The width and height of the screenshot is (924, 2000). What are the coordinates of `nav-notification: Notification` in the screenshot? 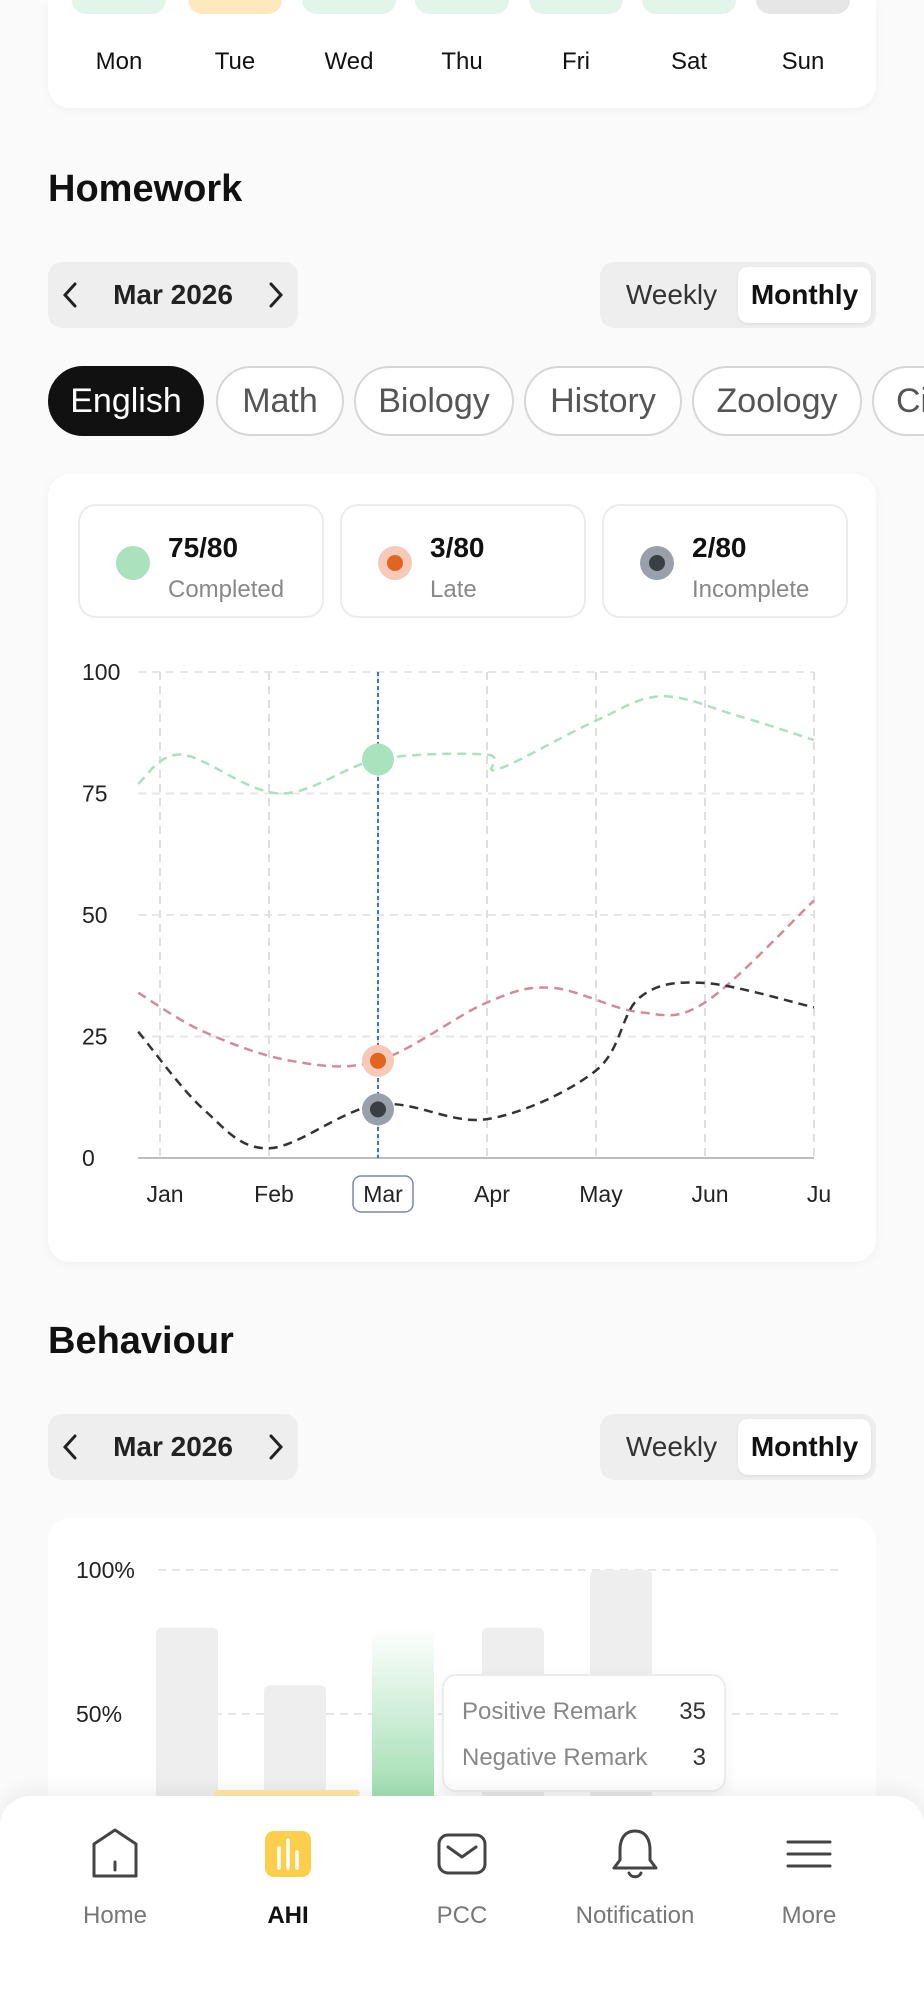 It's located at (635, 1898).